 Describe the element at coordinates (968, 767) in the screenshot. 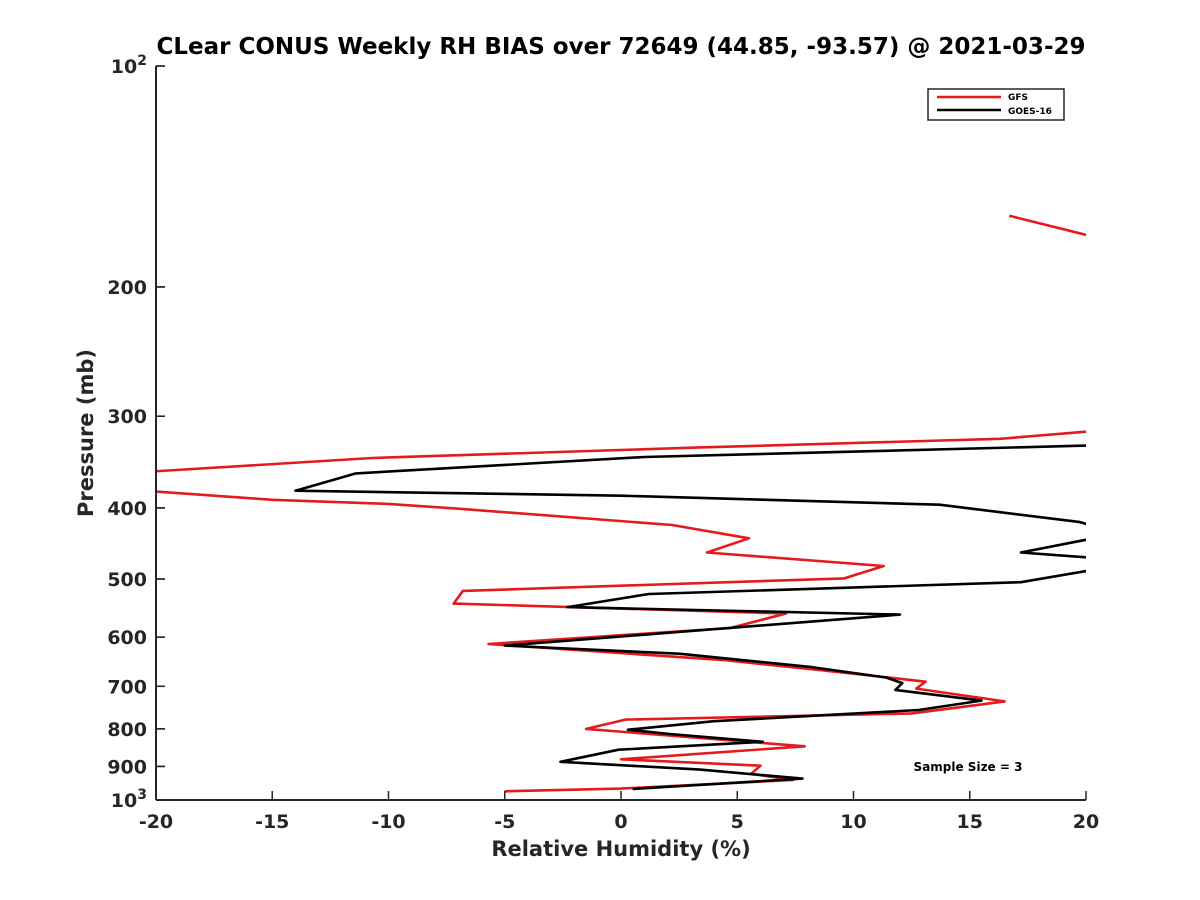

I see `sample-size-annotation: Sample Size = 3` at that location.